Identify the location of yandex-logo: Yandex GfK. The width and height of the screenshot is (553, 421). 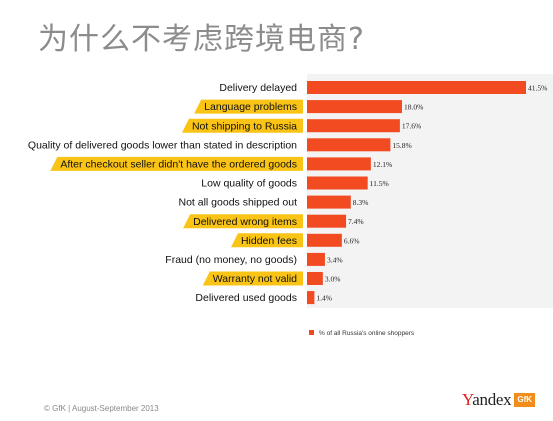
(499, 400).